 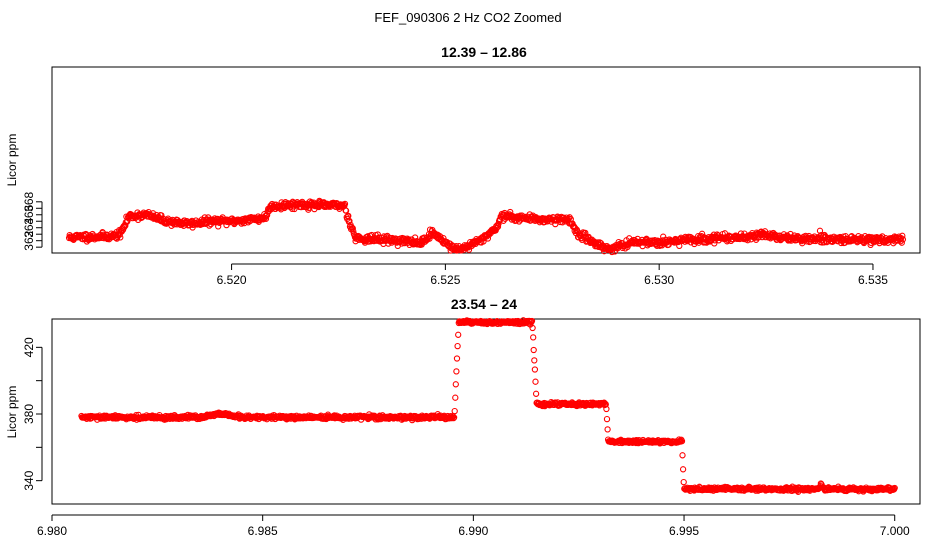 I want to click on x-tick-label: 6.995, so click(x=684, y=531).